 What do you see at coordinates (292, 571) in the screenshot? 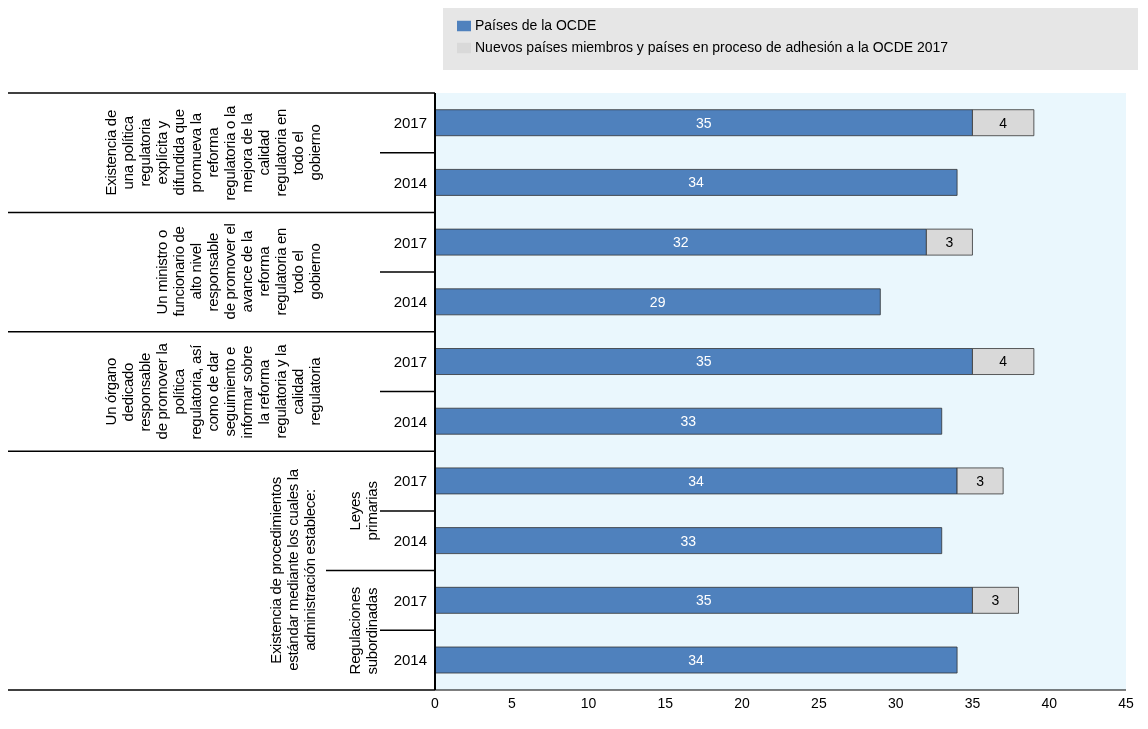
I see `text: Existencia de procedimientos estándar mediante los cuales la administración establece:` at bounding box center [292, 571].